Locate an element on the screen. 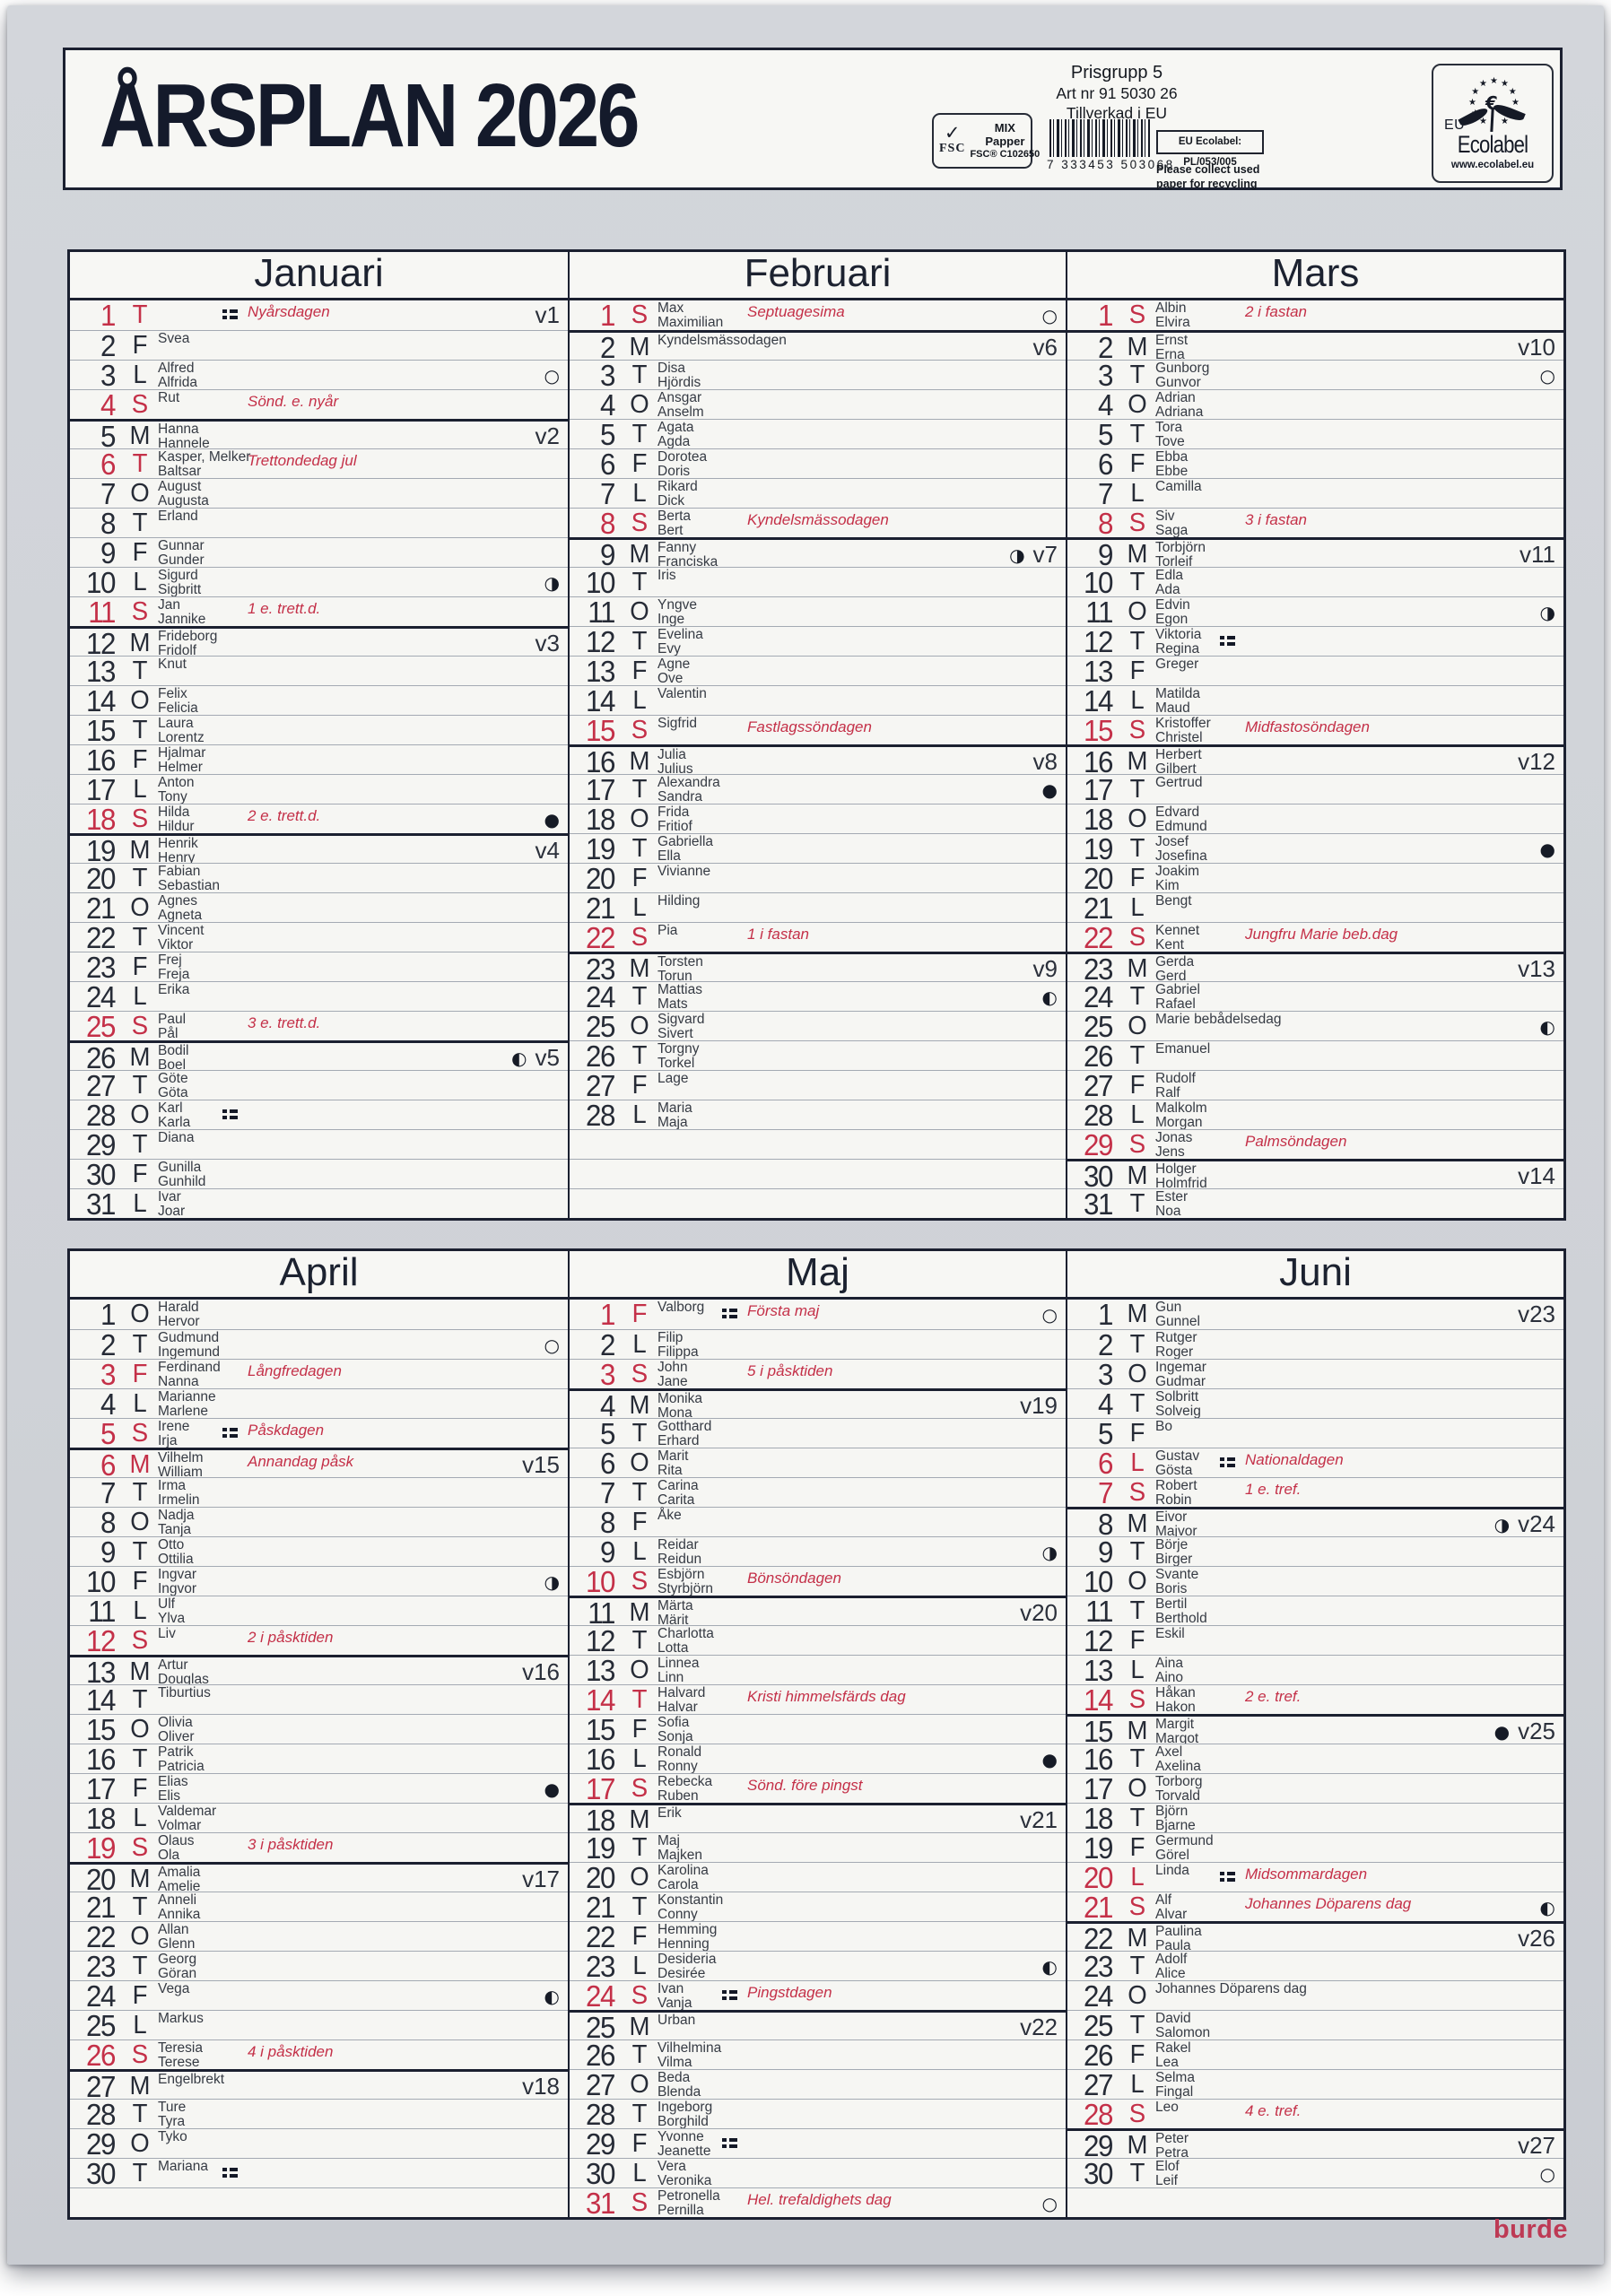  name-day: Holmfrid is located at coordinates (1181, 1183).